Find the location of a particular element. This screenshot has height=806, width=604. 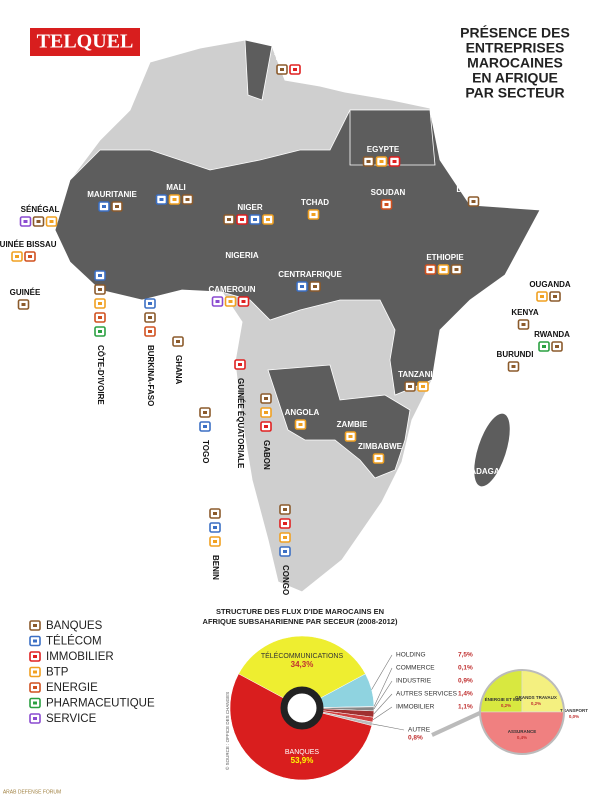

logo: TELQUEL is located at coordinates (85, 42).